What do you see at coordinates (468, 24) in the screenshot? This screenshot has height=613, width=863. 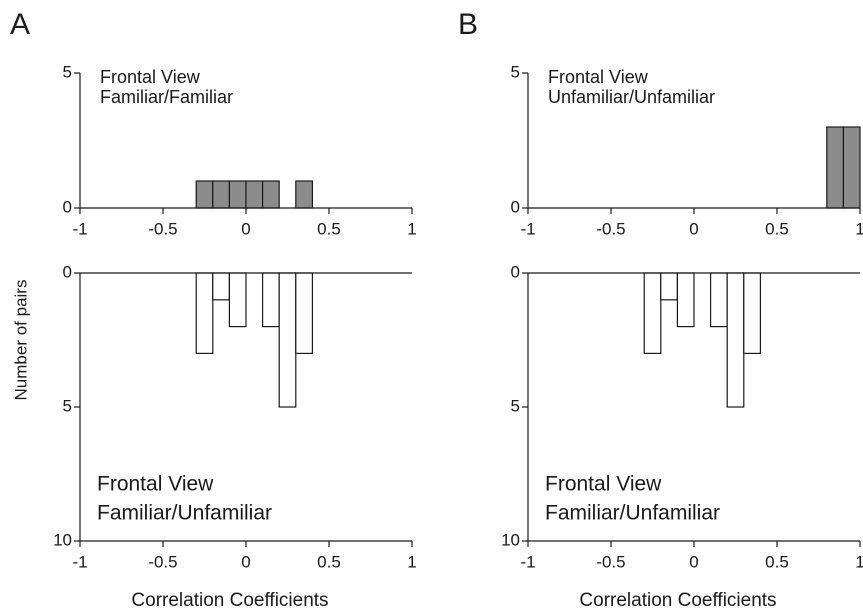 I see `panel-label: B` at bounding box center [468, 24].